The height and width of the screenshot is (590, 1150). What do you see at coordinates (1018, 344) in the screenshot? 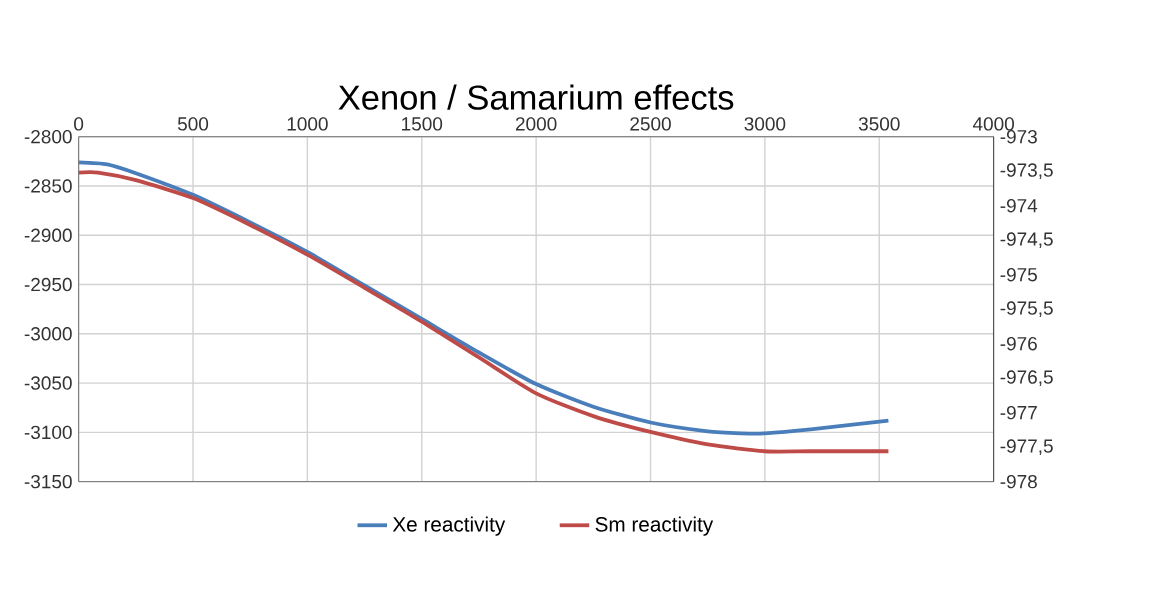
I see `y2-tick-label: -976` at bounding box center [1018, 344].